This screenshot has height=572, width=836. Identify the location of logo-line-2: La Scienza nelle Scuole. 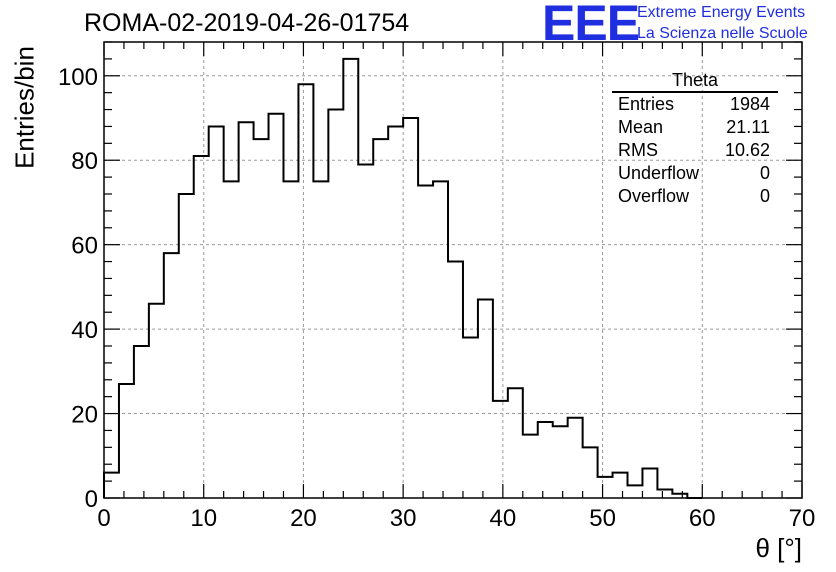
(722, 33).